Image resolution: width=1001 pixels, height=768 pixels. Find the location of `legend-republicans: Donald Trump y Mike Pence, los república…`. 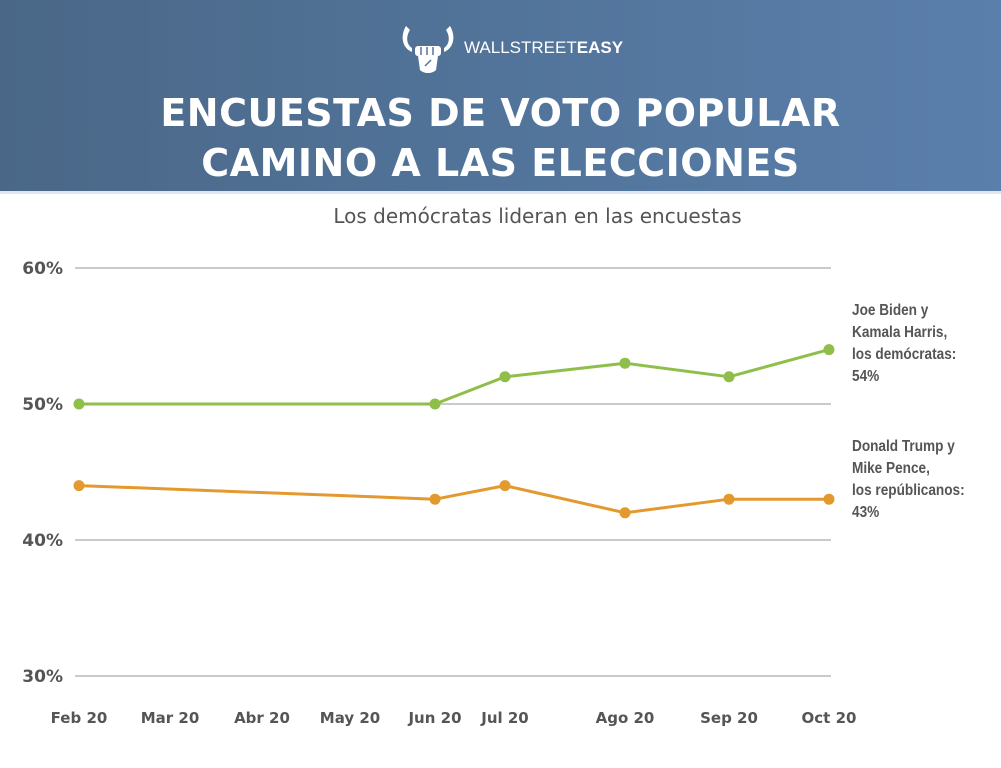

legend-republicans: Donald Trump y Mike Pence, los república… is located at coordinates (908, 480).